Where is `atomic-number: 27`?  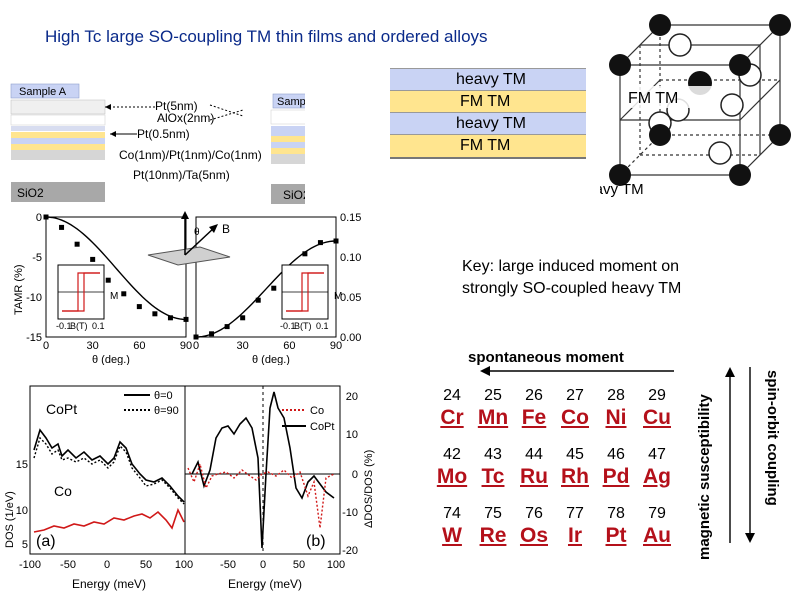
atomic-number: 27 is located at coordinates (575, 395).